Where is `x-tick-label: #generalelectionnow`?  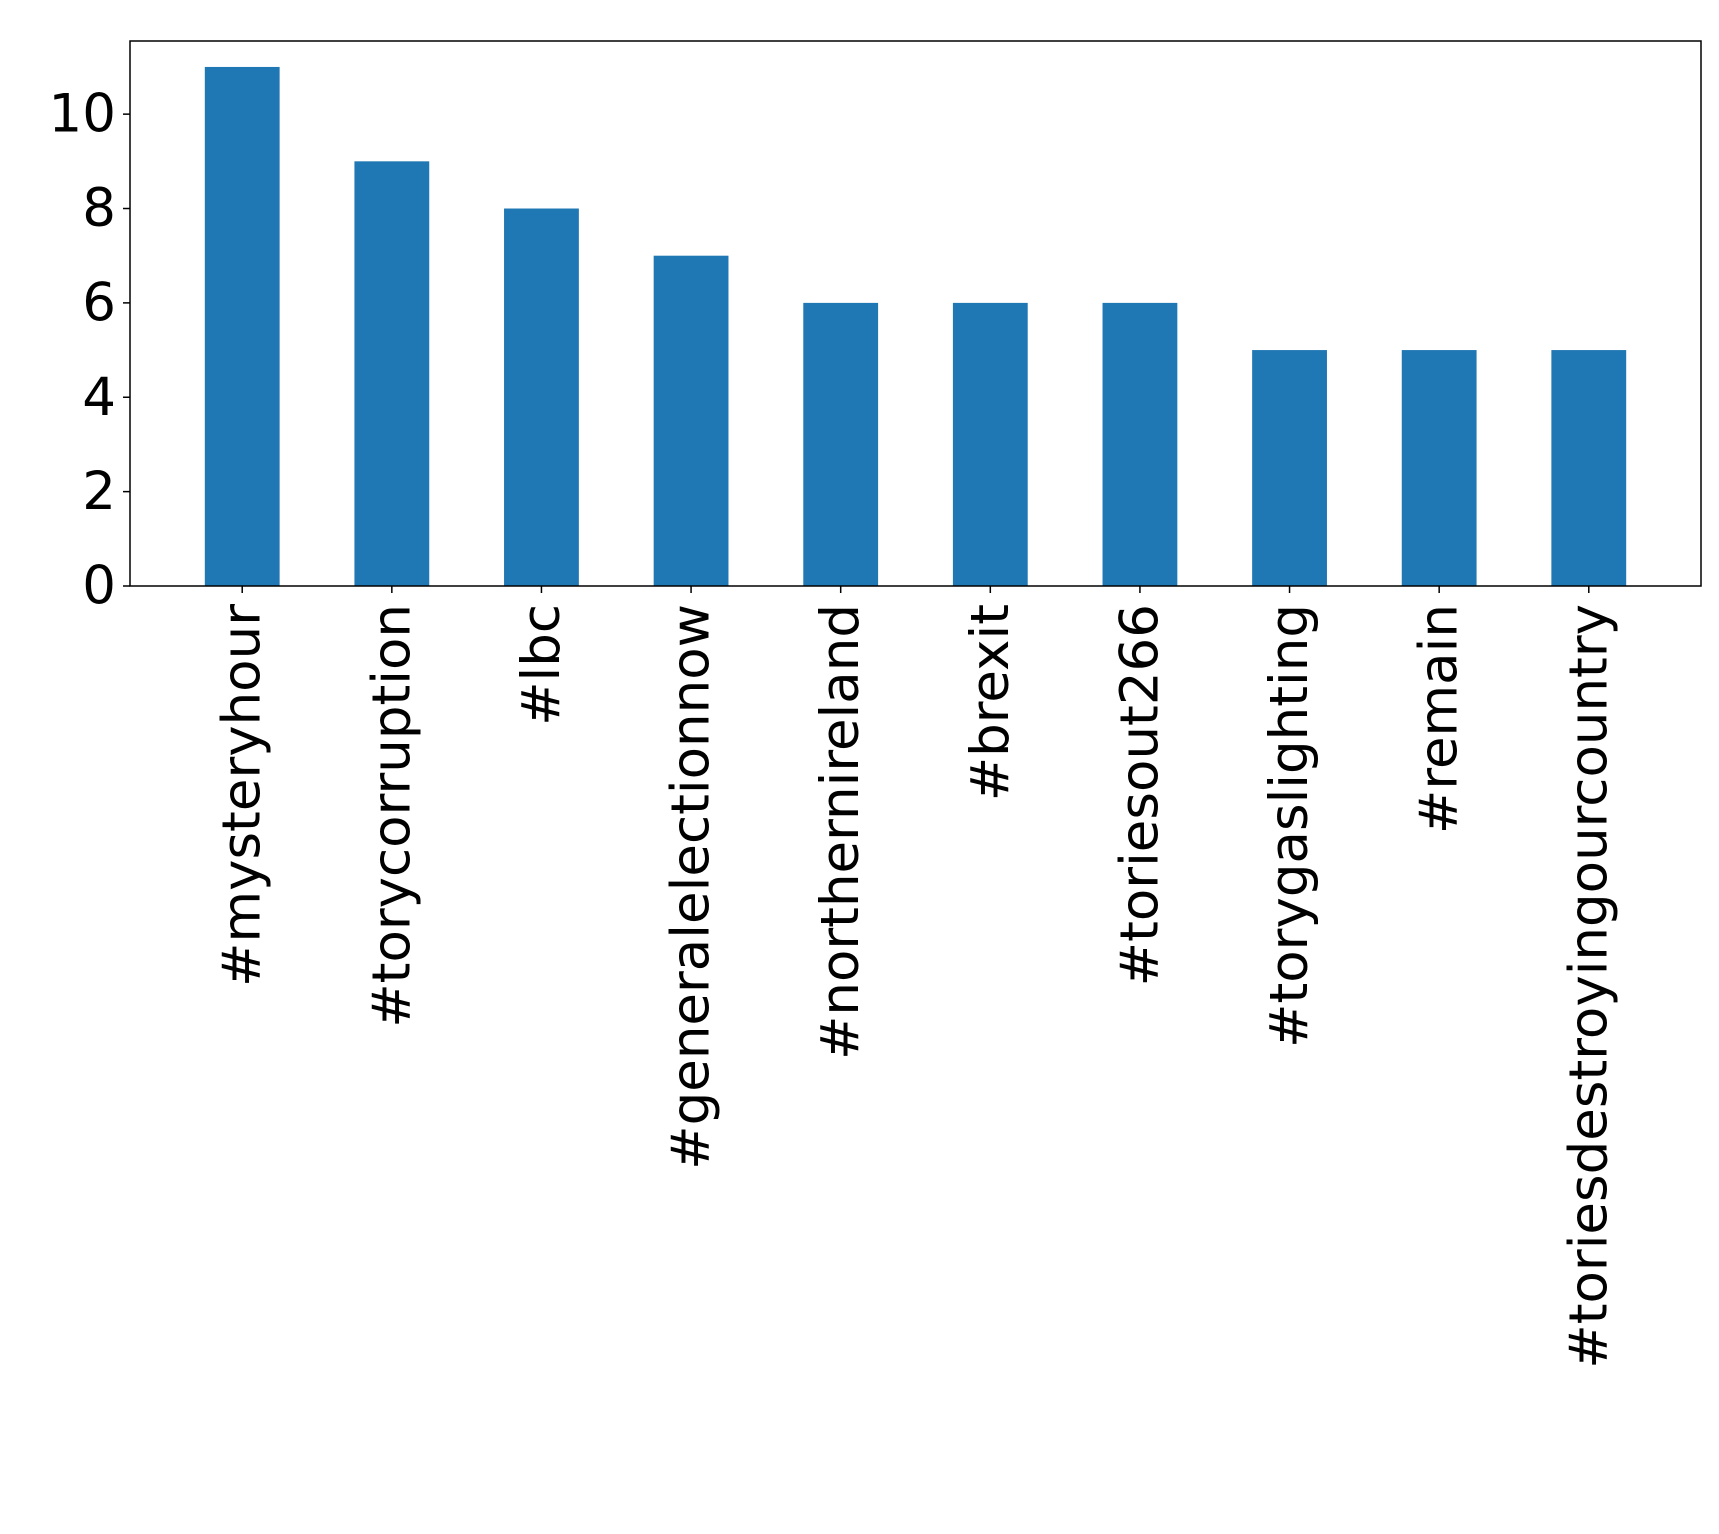 x-tick-label: #generalelectionnow is located at coordinates (691, 887).